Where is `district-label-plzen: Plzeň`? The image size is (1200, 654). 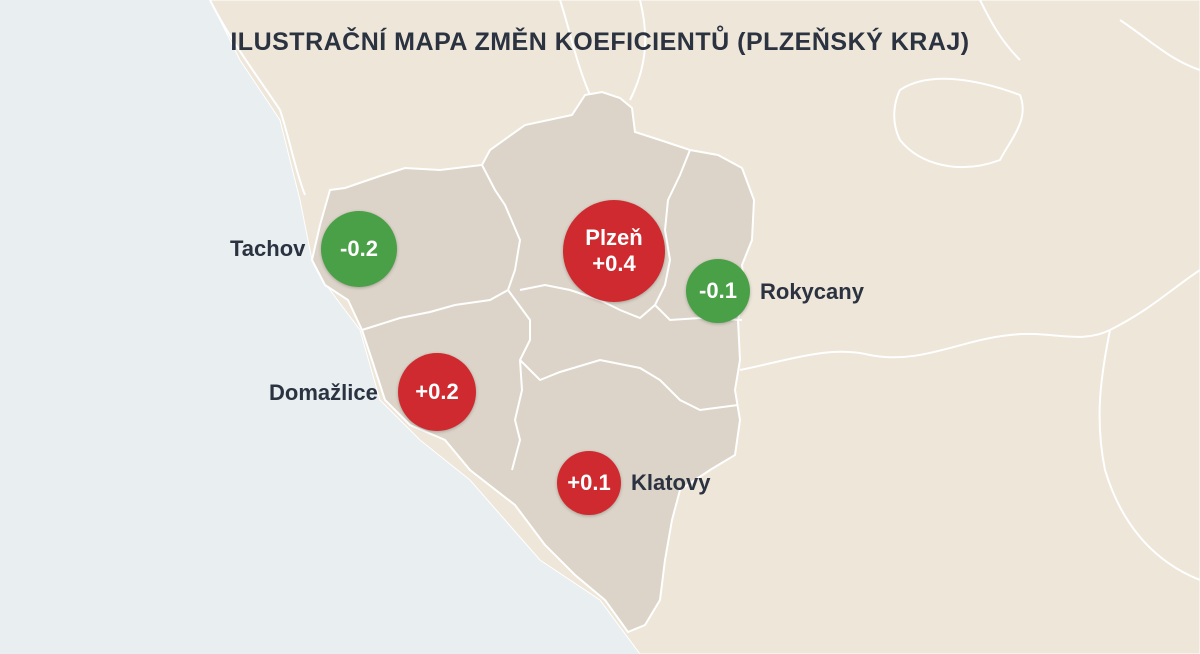 district-label-plzen: Plzeň is located at coordinates (614, 237).